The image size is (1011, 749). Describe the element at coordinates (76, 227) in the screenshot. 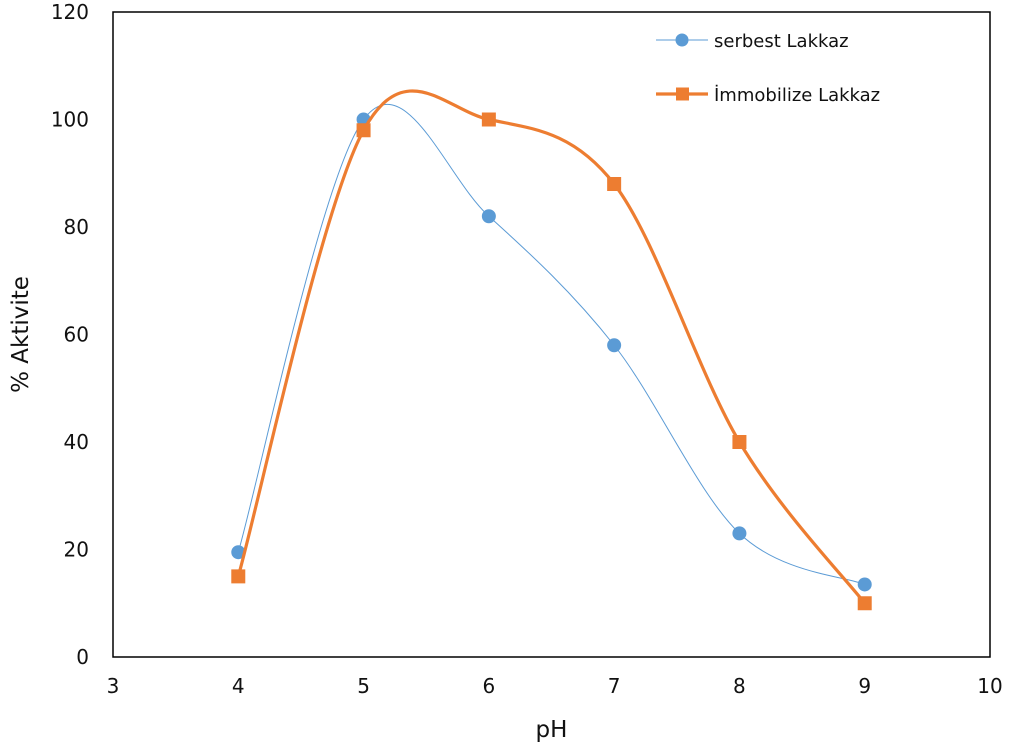

I see `y-tick-label: 80` at that location.